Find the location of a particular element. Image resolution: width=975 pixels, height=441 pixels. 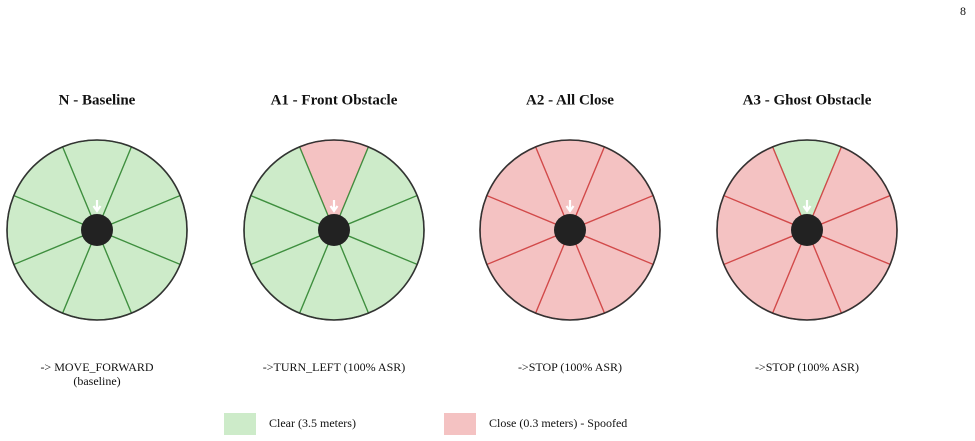

panel-title: A1 - Front Obstacle is located at coordinates (334, 100).